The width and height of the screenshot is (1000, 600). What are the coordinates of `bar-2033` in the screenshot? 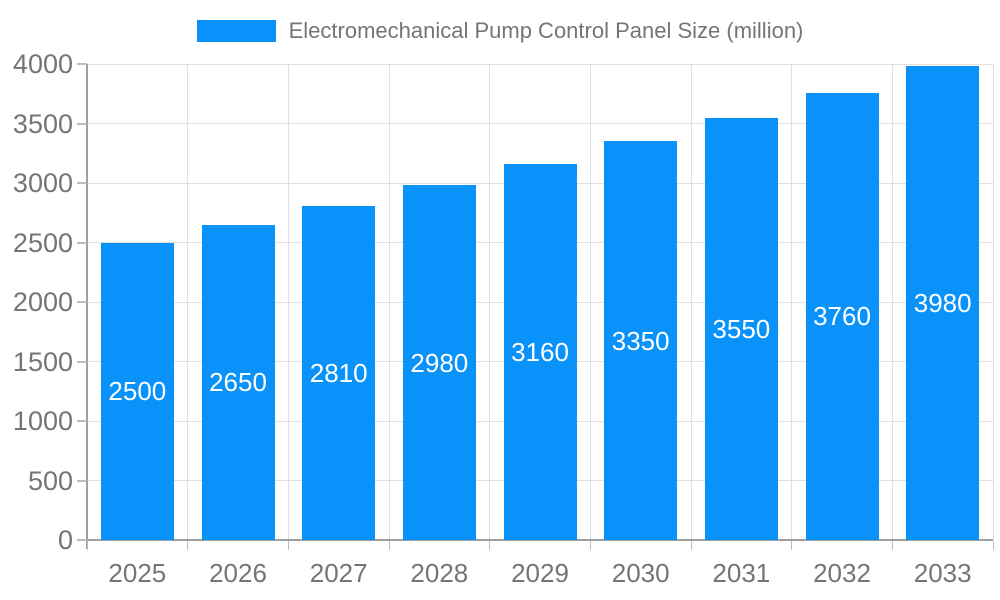 It's located at (943, 303).